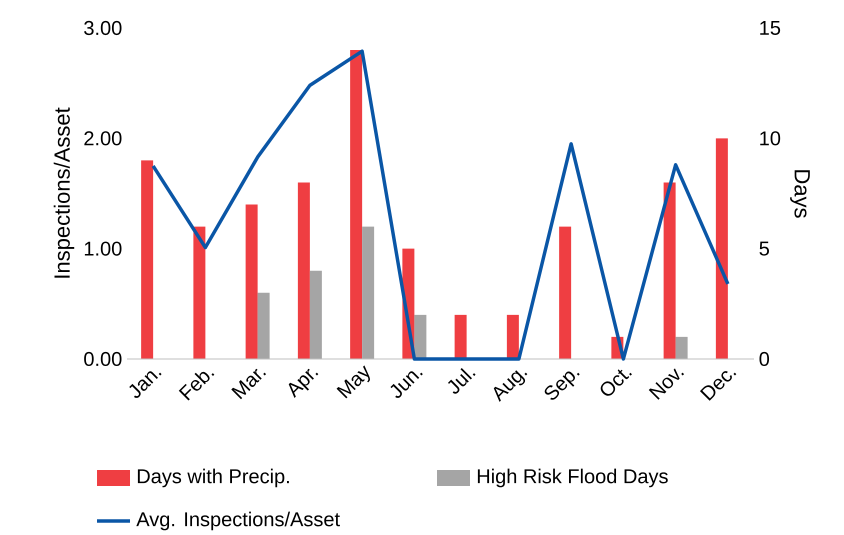  What do you see at coordinates (462, 381) in the screenshot?
I see `x-tick-label: Jul.` at bounding box center [462, 381].